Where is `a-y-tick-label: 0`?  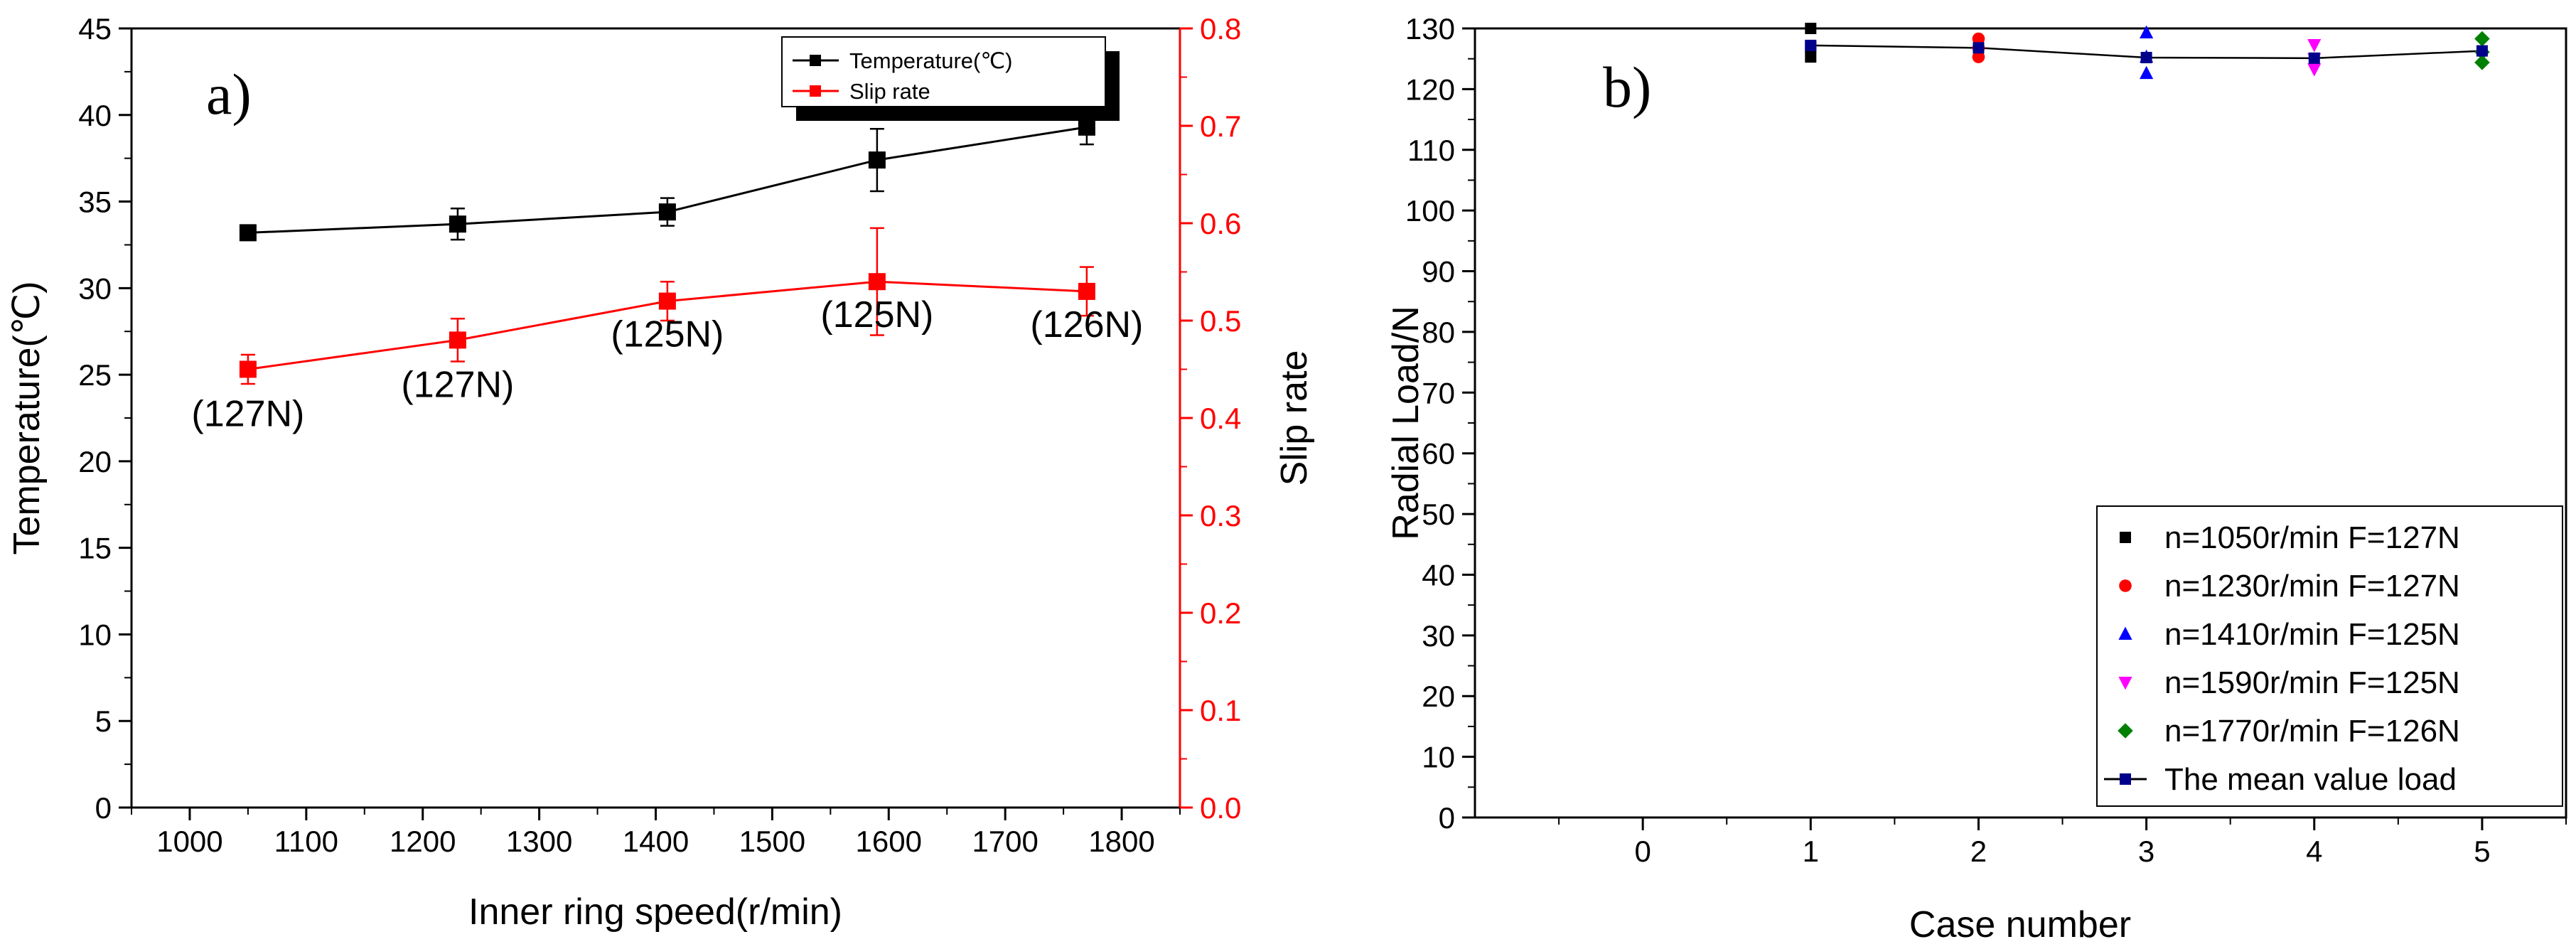 a-y-tick-label: 0 is located at coordinates (103, 808).